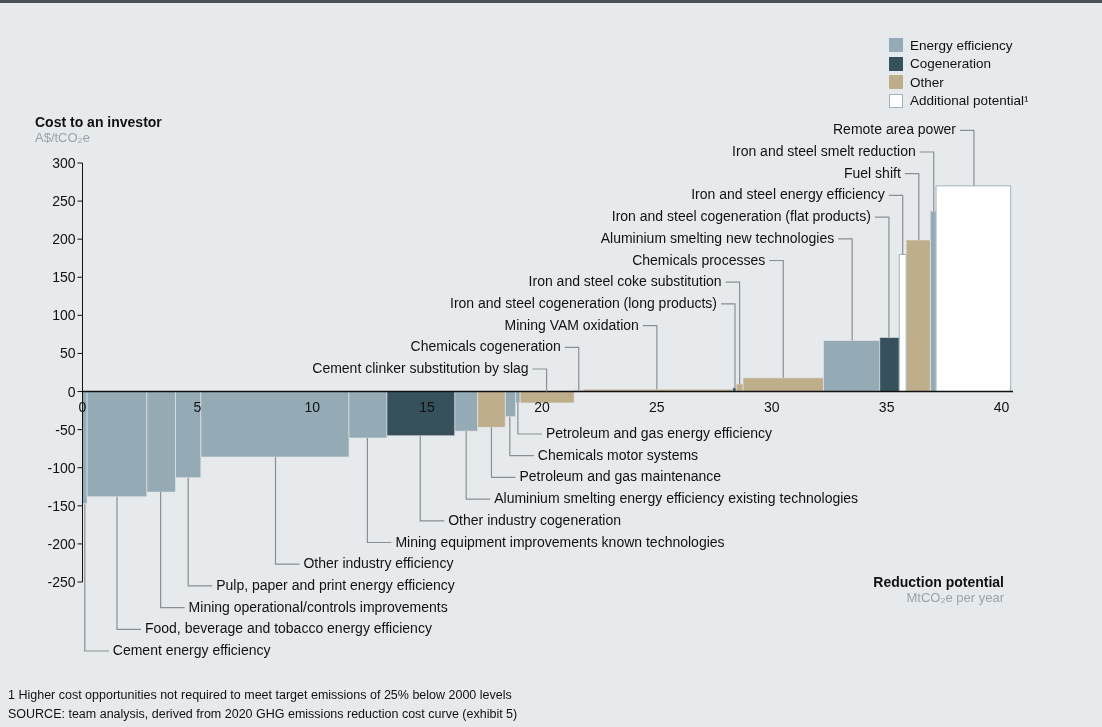 The width and height of the screenshot is (1102, 727). What do you see at coordinates (771, 406) in the screenshot?
I see `x-tick-label: 30` at bounding box center [771, 406].